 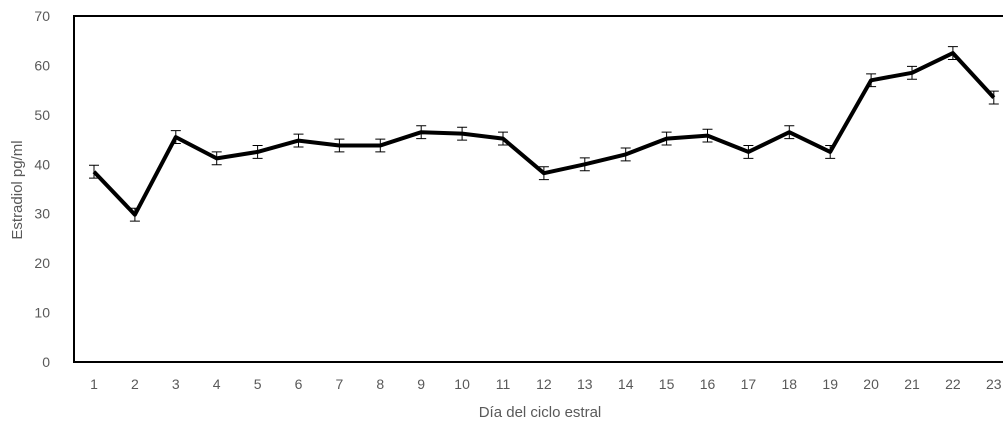 I want to click on x-tick-label: 18, so click(x=790, y=384).